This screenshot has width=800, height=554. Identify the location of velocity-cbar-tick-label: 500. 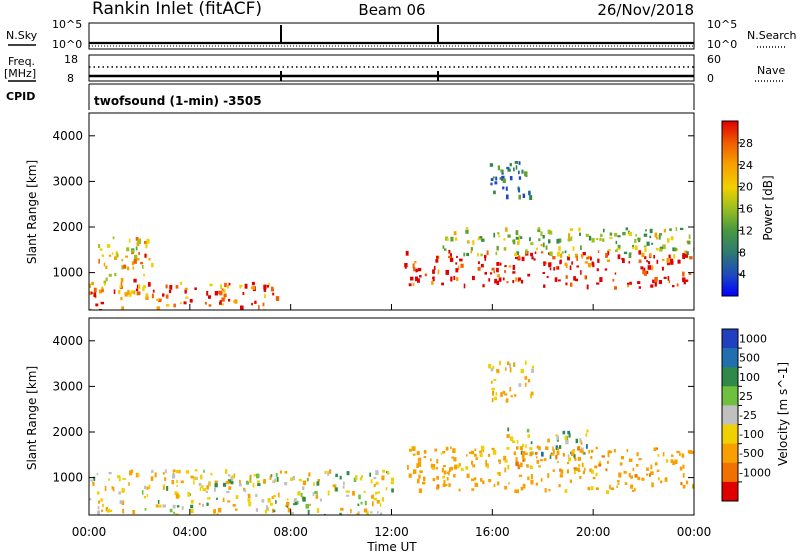
(749, 358).